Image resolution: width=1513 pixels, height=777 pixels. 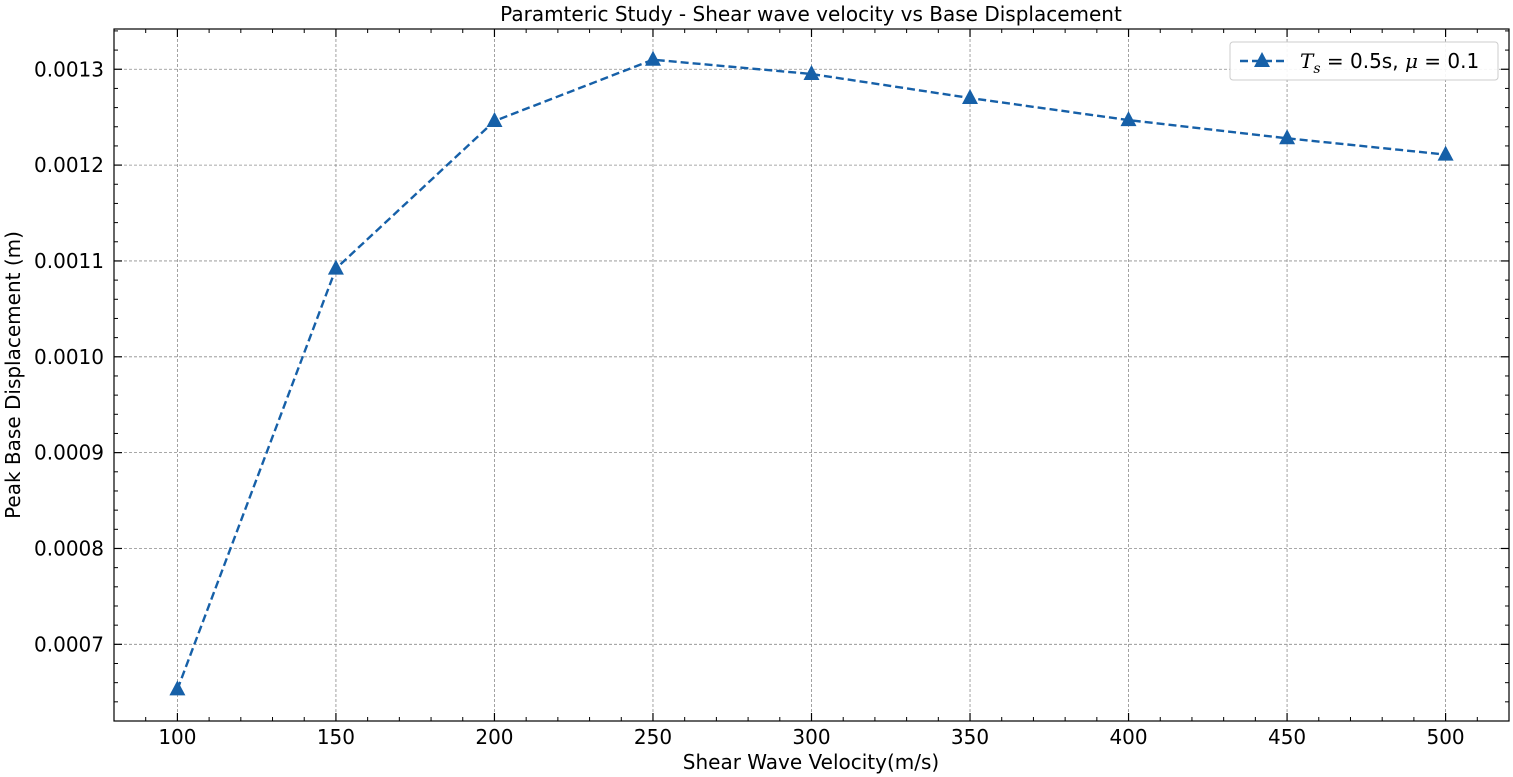 I want to click on legend: Ts = 0.5s, μ = 0.1, so click(x=1364, y=61).